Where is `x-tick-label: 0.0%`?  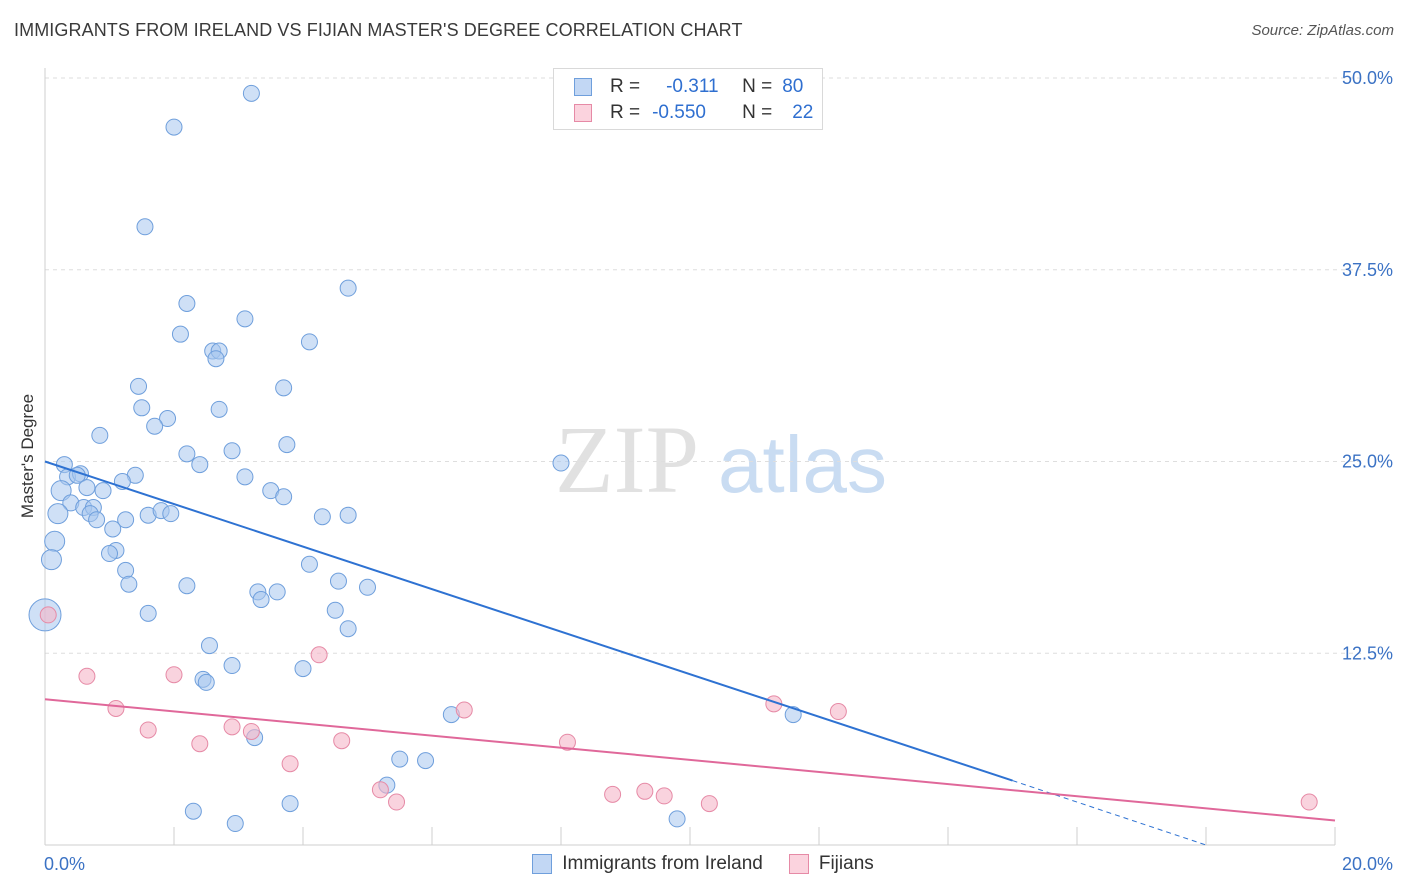 x-tick-label: 0.0% is located at coordinates (64, 864).